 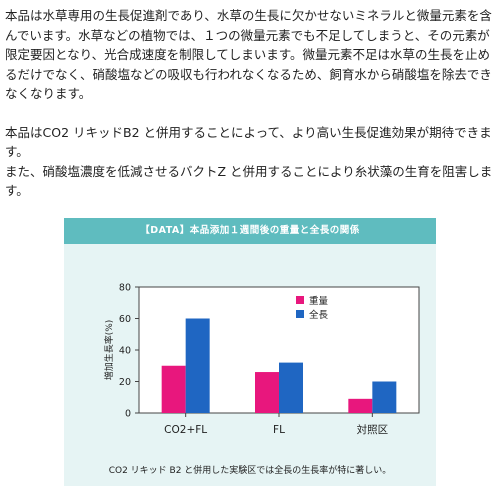 What do you see at coordinates (185, 430) in the screenshot?
I see `x-tick-label: CO2+FL` at bounding box center [185, 430].